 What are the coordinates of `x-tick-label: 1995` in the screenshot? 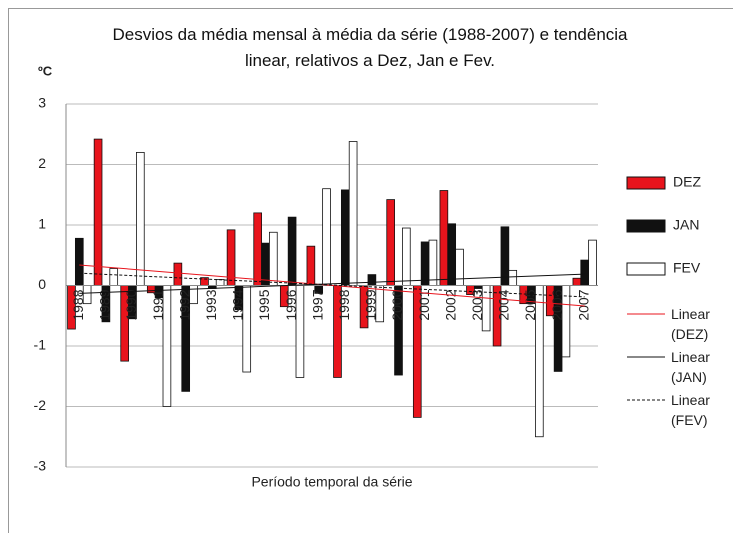 It's located at (264, 304).